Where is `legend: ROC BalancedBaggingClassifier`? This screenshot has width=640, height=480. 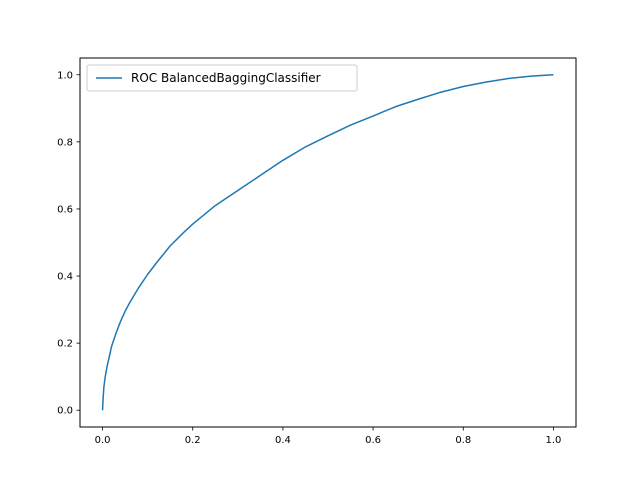 legend: ROC BalancedBaggingClassifier is located at coordinates (222, 78).